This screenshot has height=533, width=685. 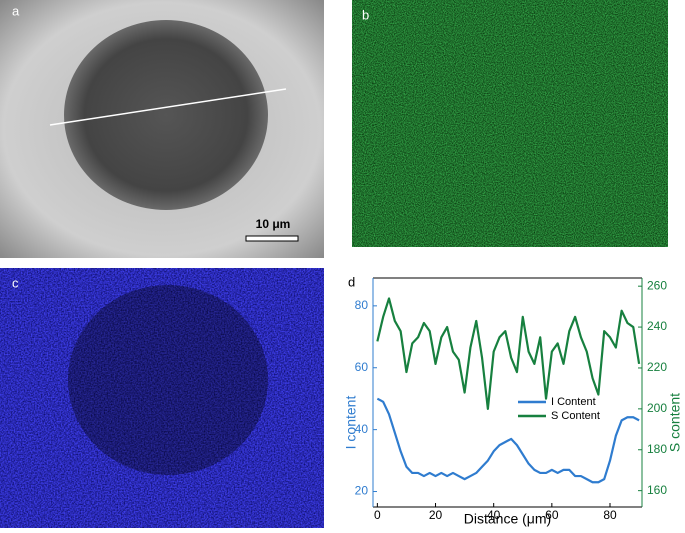 What do you see at coordinates (657, 285) in the screenshot?
I see `y2-tick-label: 260` at bounding box center [657, 285].